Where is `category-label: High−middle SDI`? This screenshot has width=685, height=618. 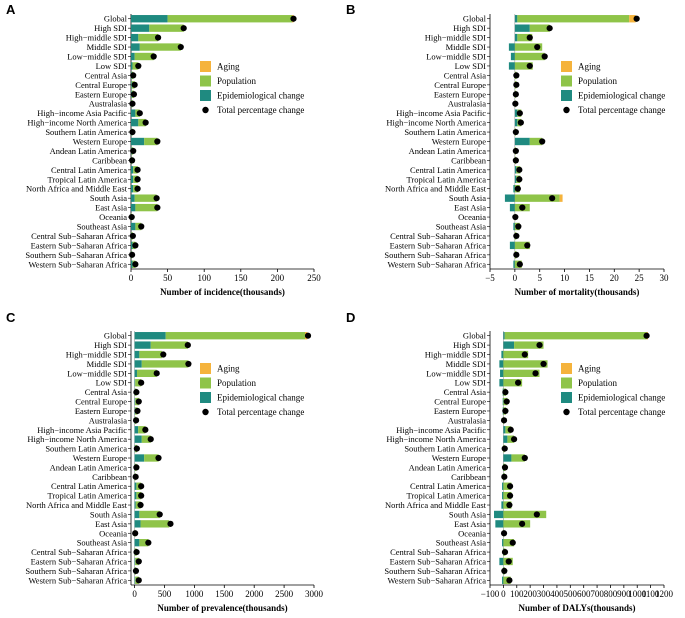 category-label: High−middle SDI is located at coordinates (455, 38).